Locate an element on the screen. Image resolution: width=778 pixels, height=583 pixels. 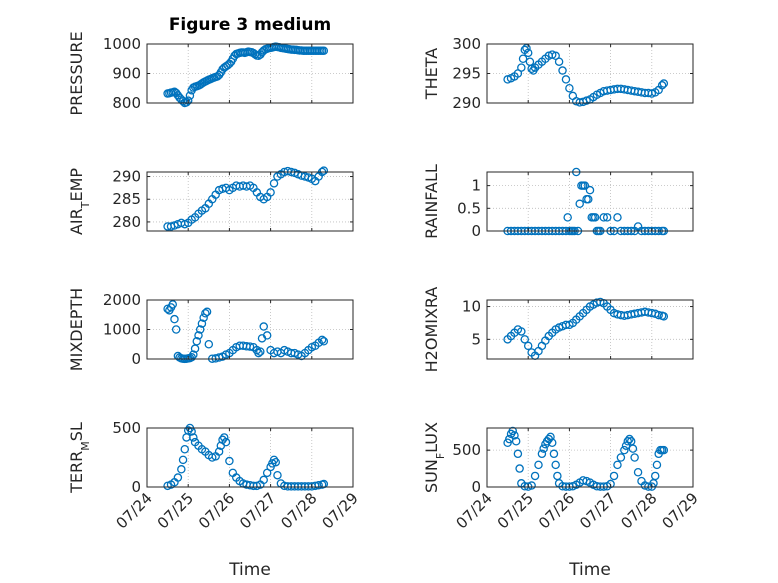
y-tick-label: 800 is located at coordinates (126, 103).